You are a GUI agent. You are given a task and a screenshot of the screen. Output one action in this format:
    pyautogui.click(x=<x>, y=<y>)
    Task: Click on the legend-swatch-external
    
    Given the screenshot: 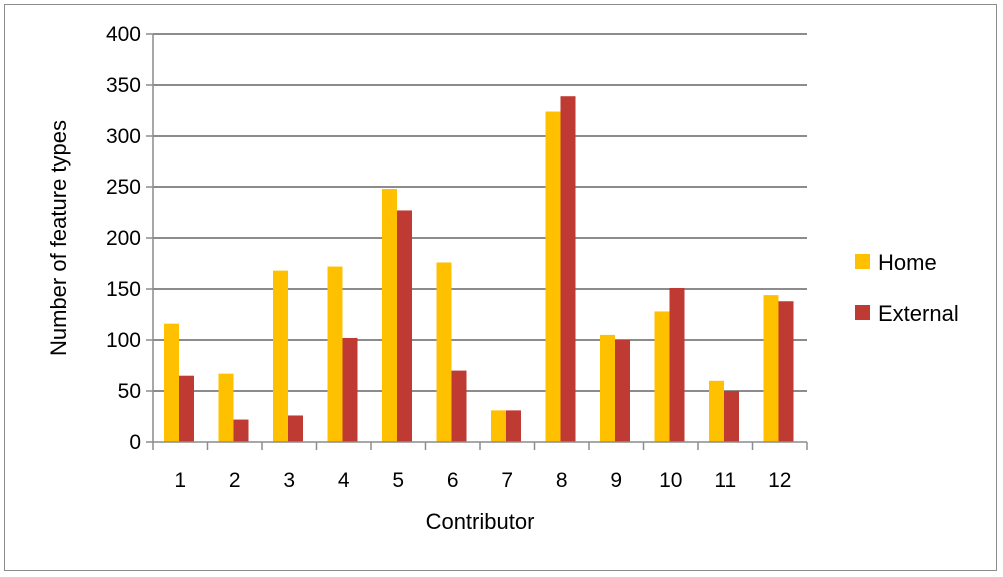 What is the action you would take?
    pyautogui.click(x=862, y=312)
    